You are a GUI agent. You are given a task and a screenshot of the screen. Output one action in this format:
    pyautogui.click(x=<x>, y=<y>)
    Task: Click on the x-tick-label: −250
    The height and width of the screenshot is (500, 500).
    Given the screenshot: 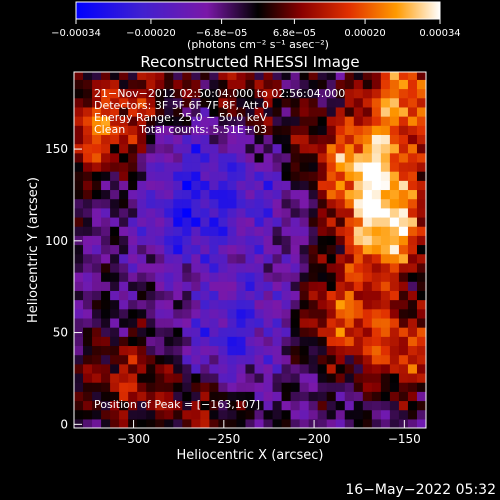 What is the action you would take?
    pyautogui.click(x=223, y=439)
    